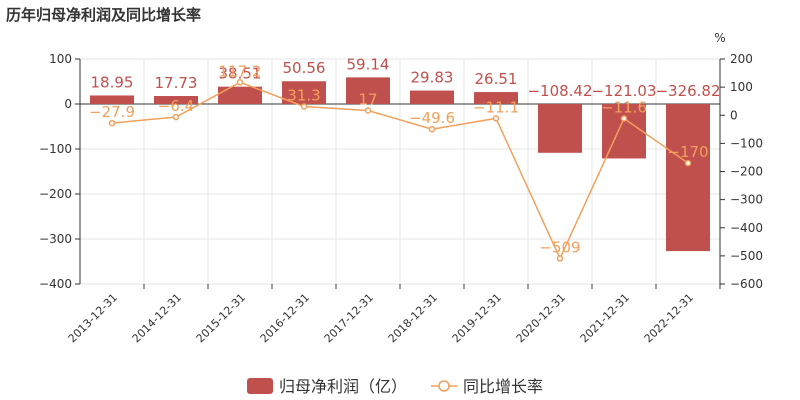 This screenshot has height=400, width=800. Describe the element at coordinates (444, 386) in the screenshot. I see `legend-line-marker` at that location.